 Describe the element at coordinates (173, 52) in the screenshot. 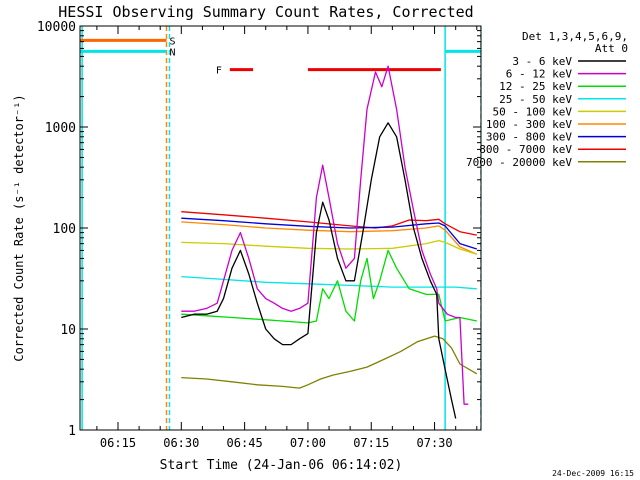

I see `attenuator-label-n: N` at that location.